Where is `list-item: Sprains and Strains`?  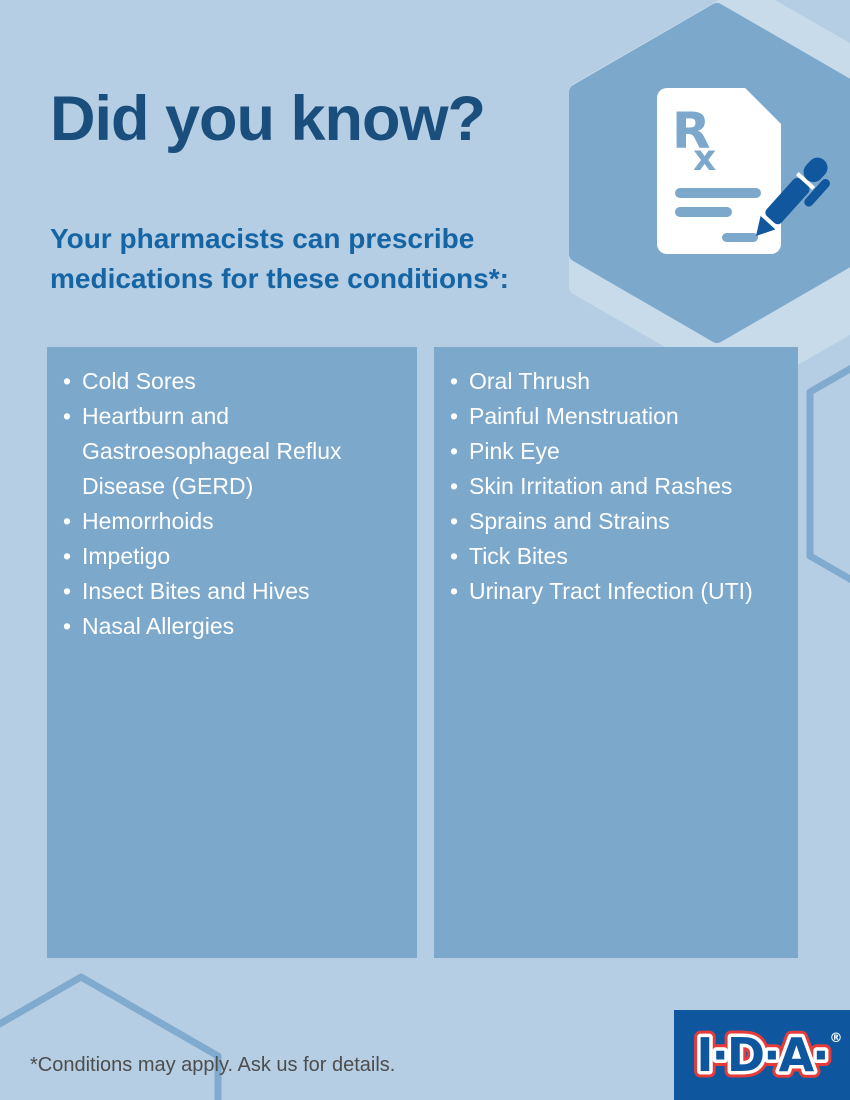 list-item: Sprains and Strains is located at coordinates (611, 521).